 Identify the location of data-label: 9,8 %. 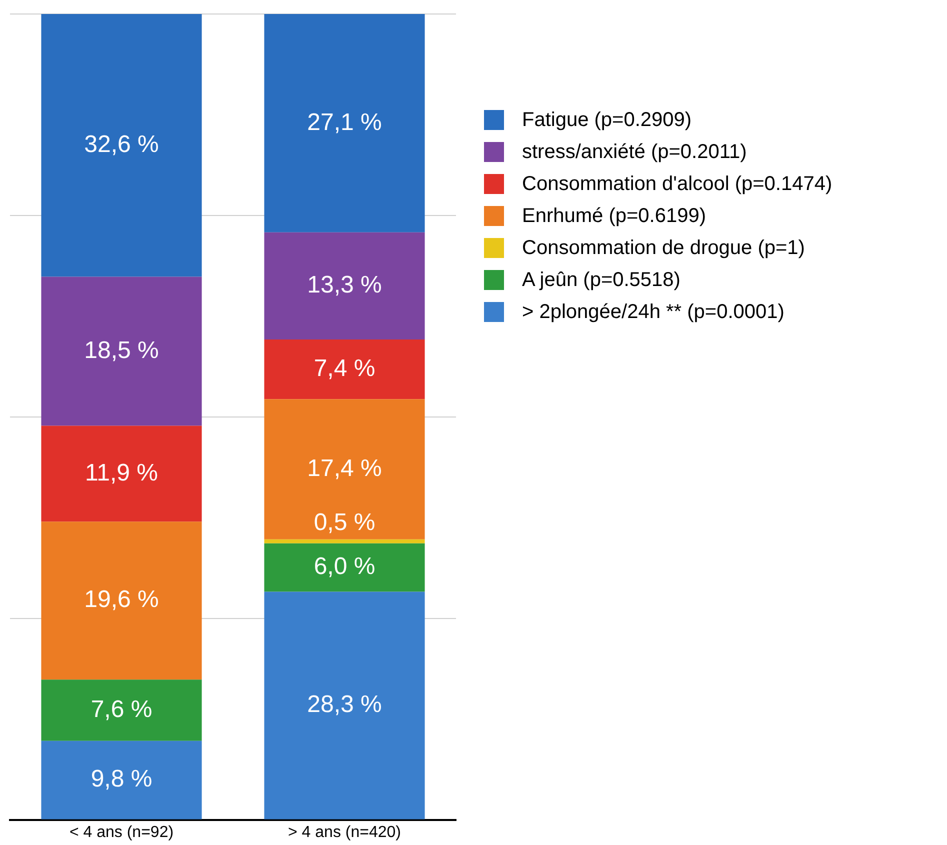
(121, 779).